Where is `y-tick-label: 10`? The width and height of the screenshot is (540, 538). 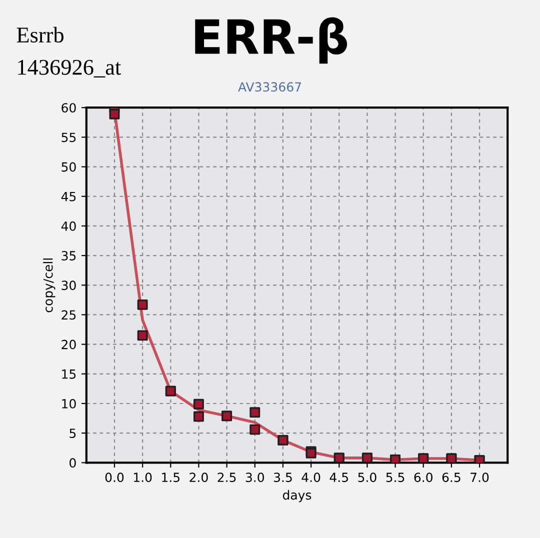 y-tick-label: 10 is located at coordinates (69, 403).